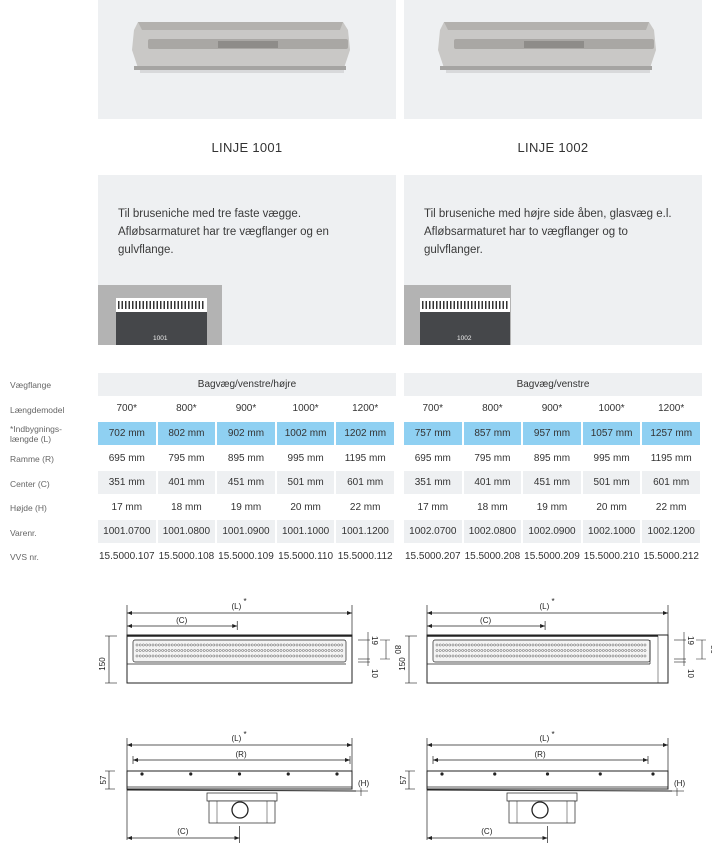 The image size is (712, 856). What do you see at coordinates (186, 531) in the screenshot?
I see `cell-item-no: 1001.0800` at bounding box center [186, 531].